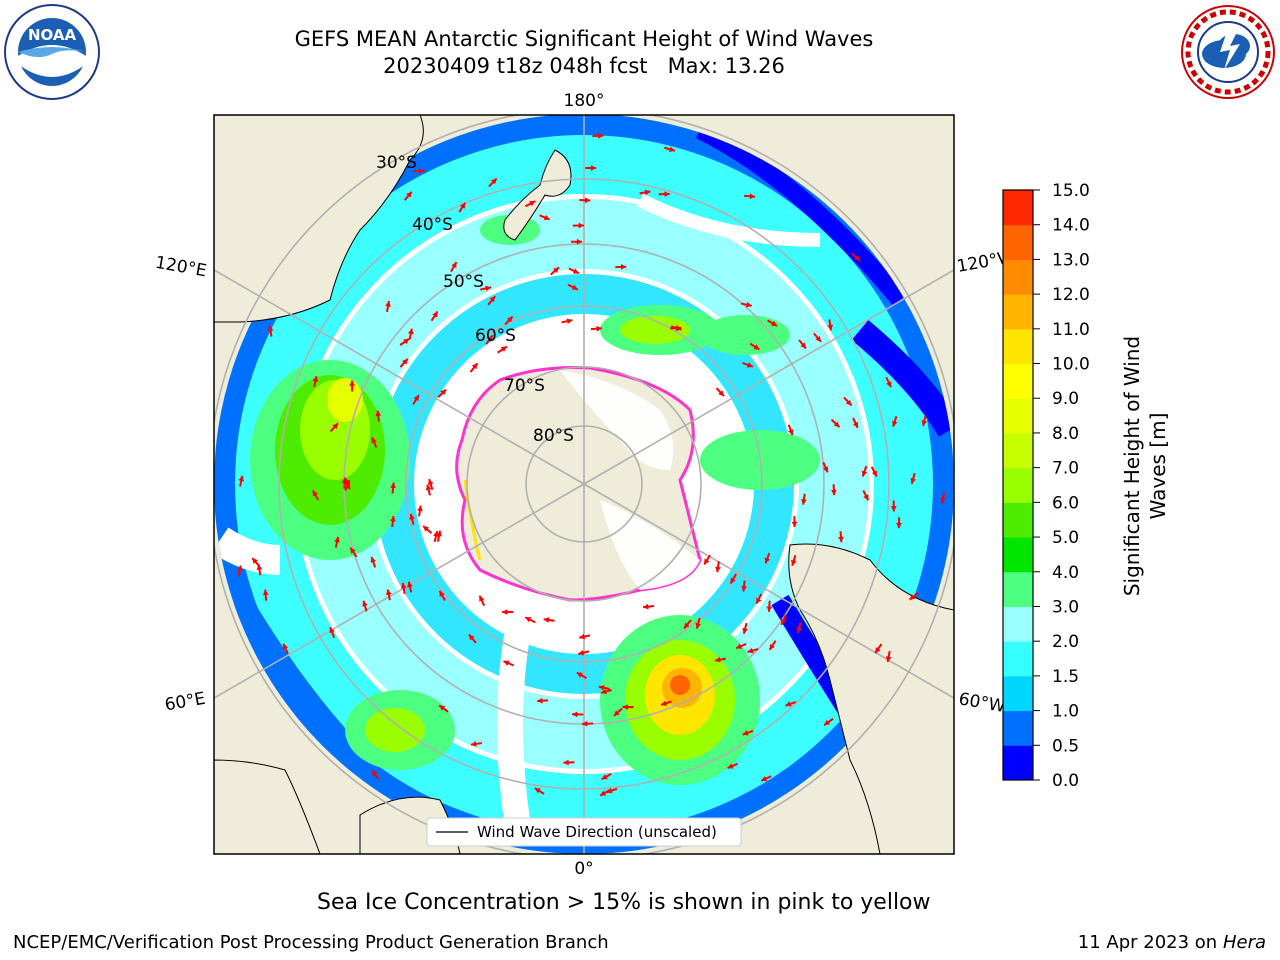 The width and height of the screenshot is (1280, 960). I want to click on colorbar-tick-label: 3.0, so click(1065, 607).